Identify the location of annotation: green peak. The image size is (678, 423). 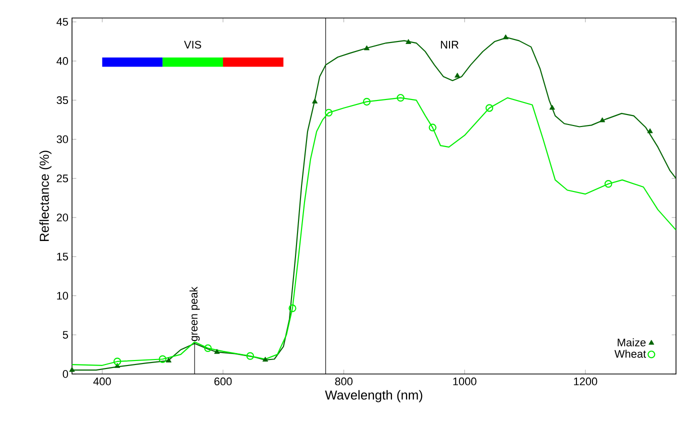
(195, 314).